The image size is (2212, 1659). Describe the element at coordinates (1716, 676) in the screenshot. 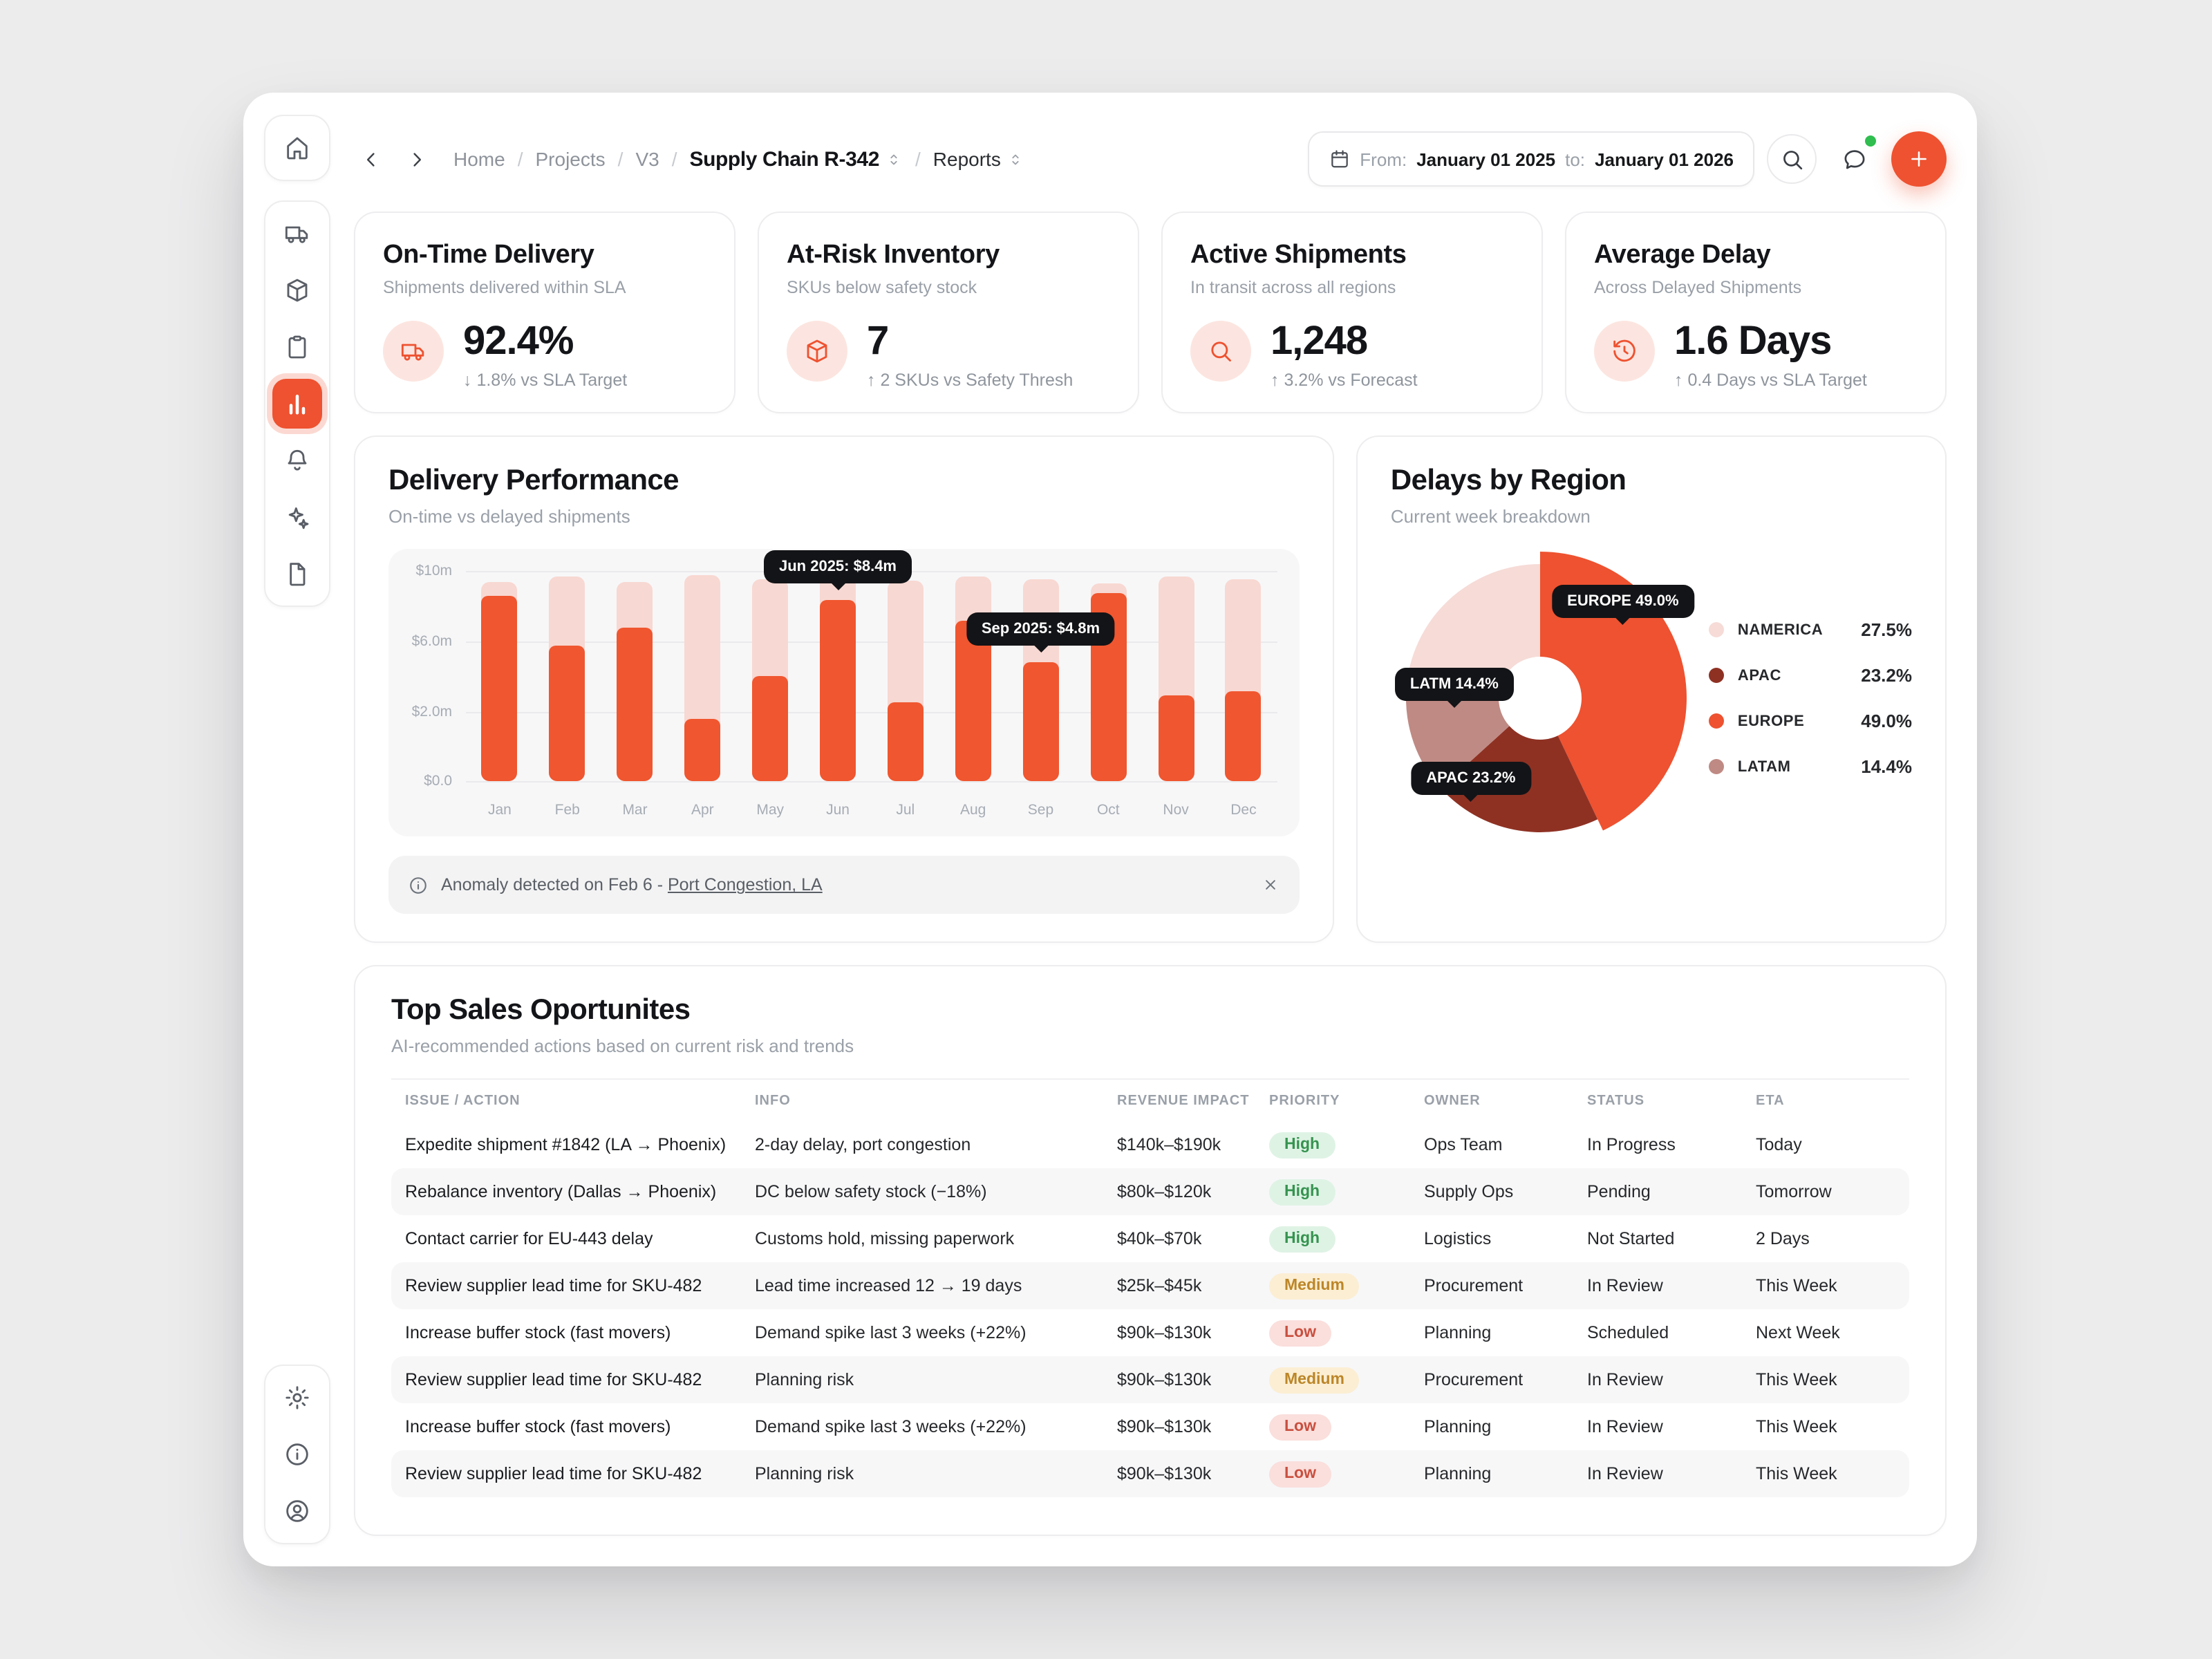

I see `legend-color-dot` at that location.